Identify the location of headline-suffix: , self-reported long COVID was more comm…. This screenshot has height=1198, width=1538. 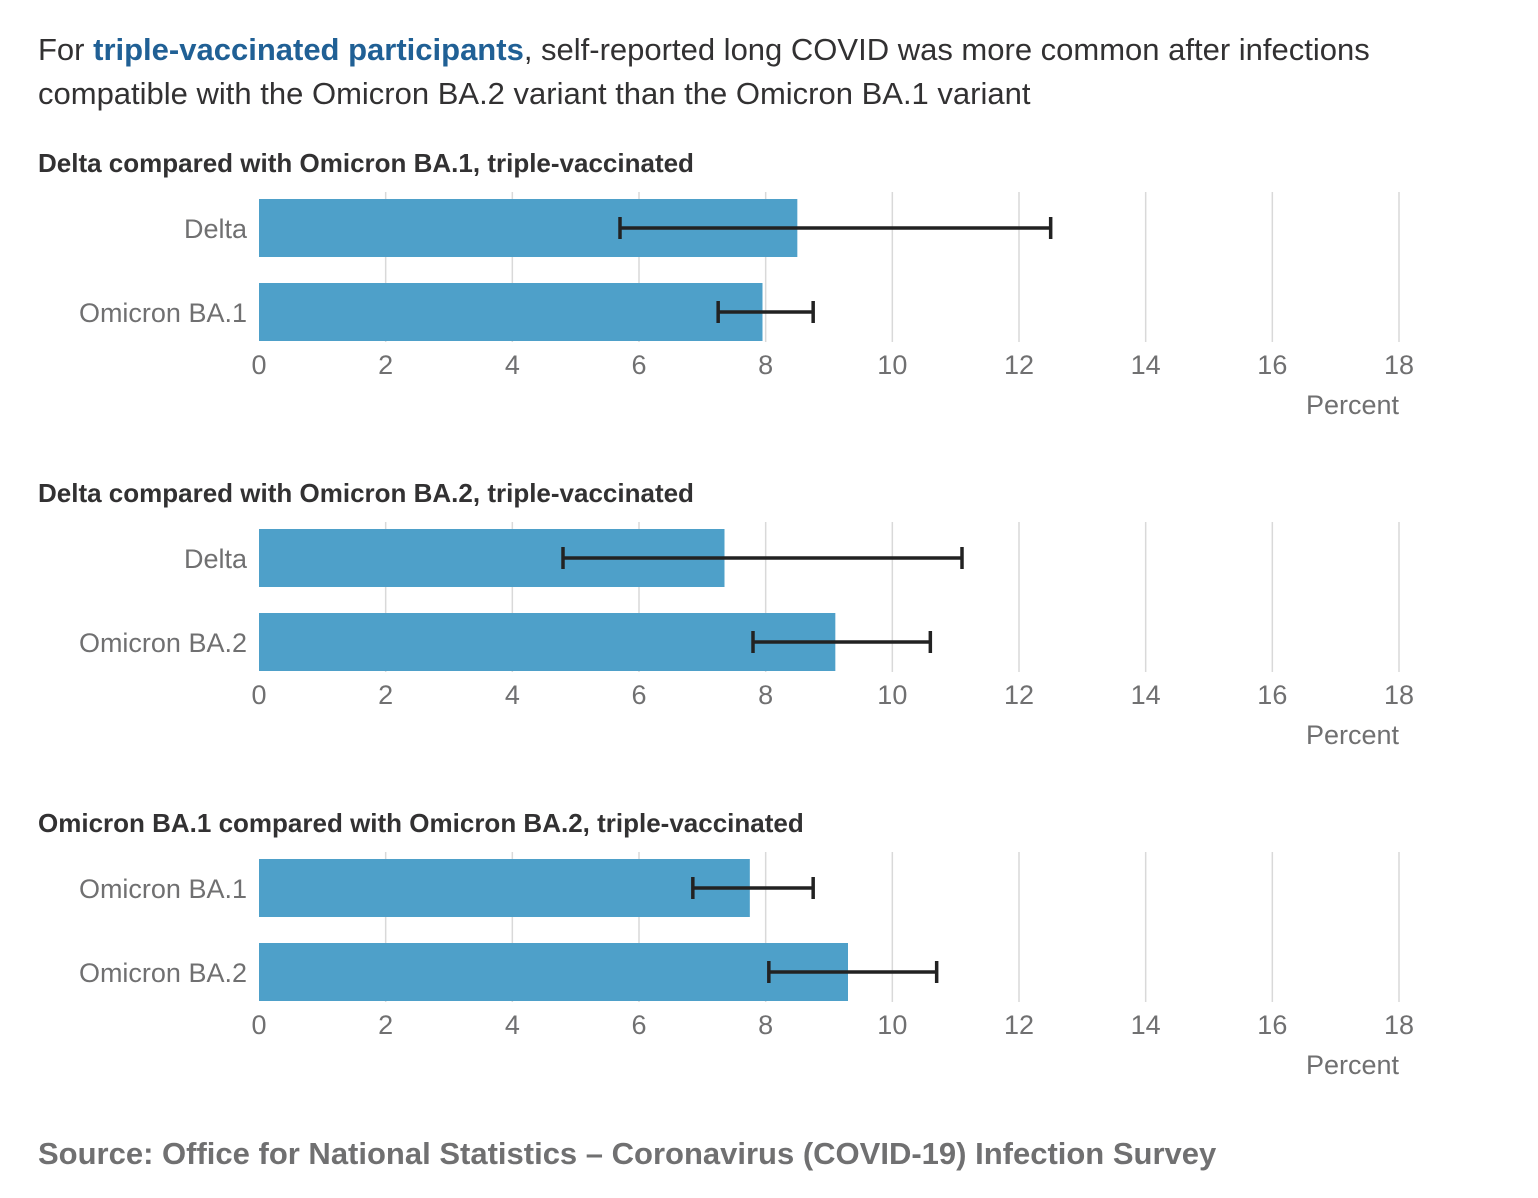
(704, 71).